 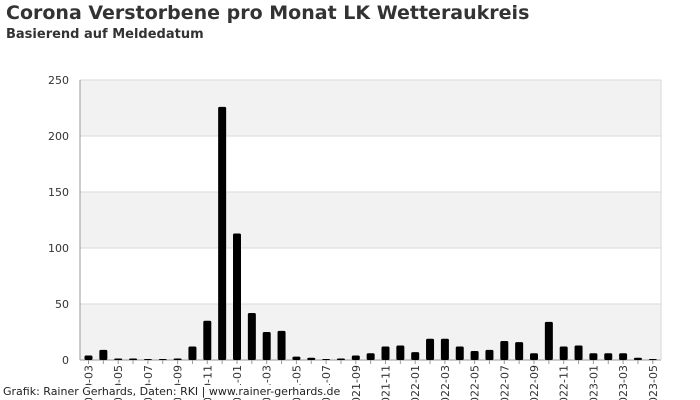 What do you see at coordinates (564, 382) in the screenshot?
I see `x-tick-label: 2022-11` at bounding box center [564, 382].